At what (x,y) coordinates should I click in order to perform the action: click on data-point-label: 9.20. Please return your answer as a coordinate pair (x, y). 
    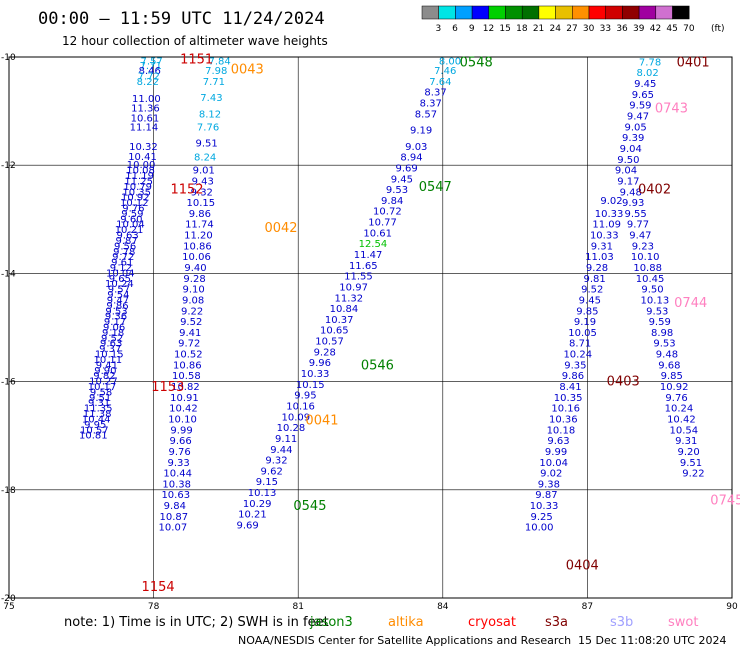
    Looking at the image, I should click on (688, 452).